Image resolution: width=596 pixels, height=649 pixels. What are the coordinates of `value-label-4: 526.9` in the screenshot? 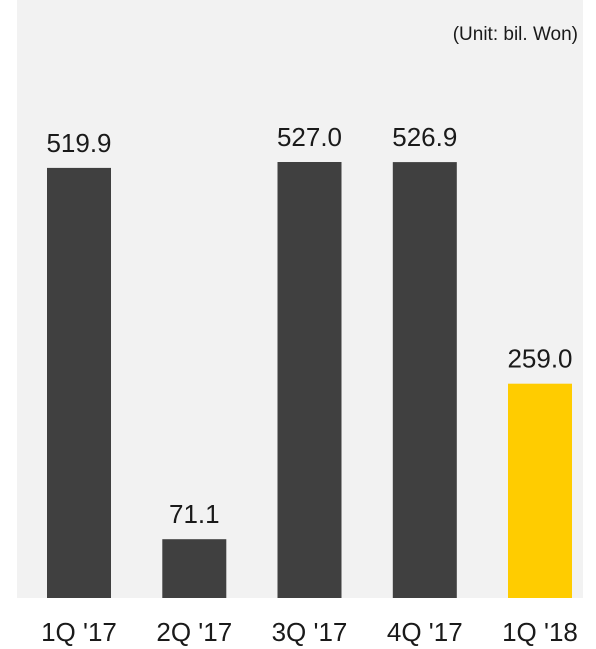 It's located at (424, 137).